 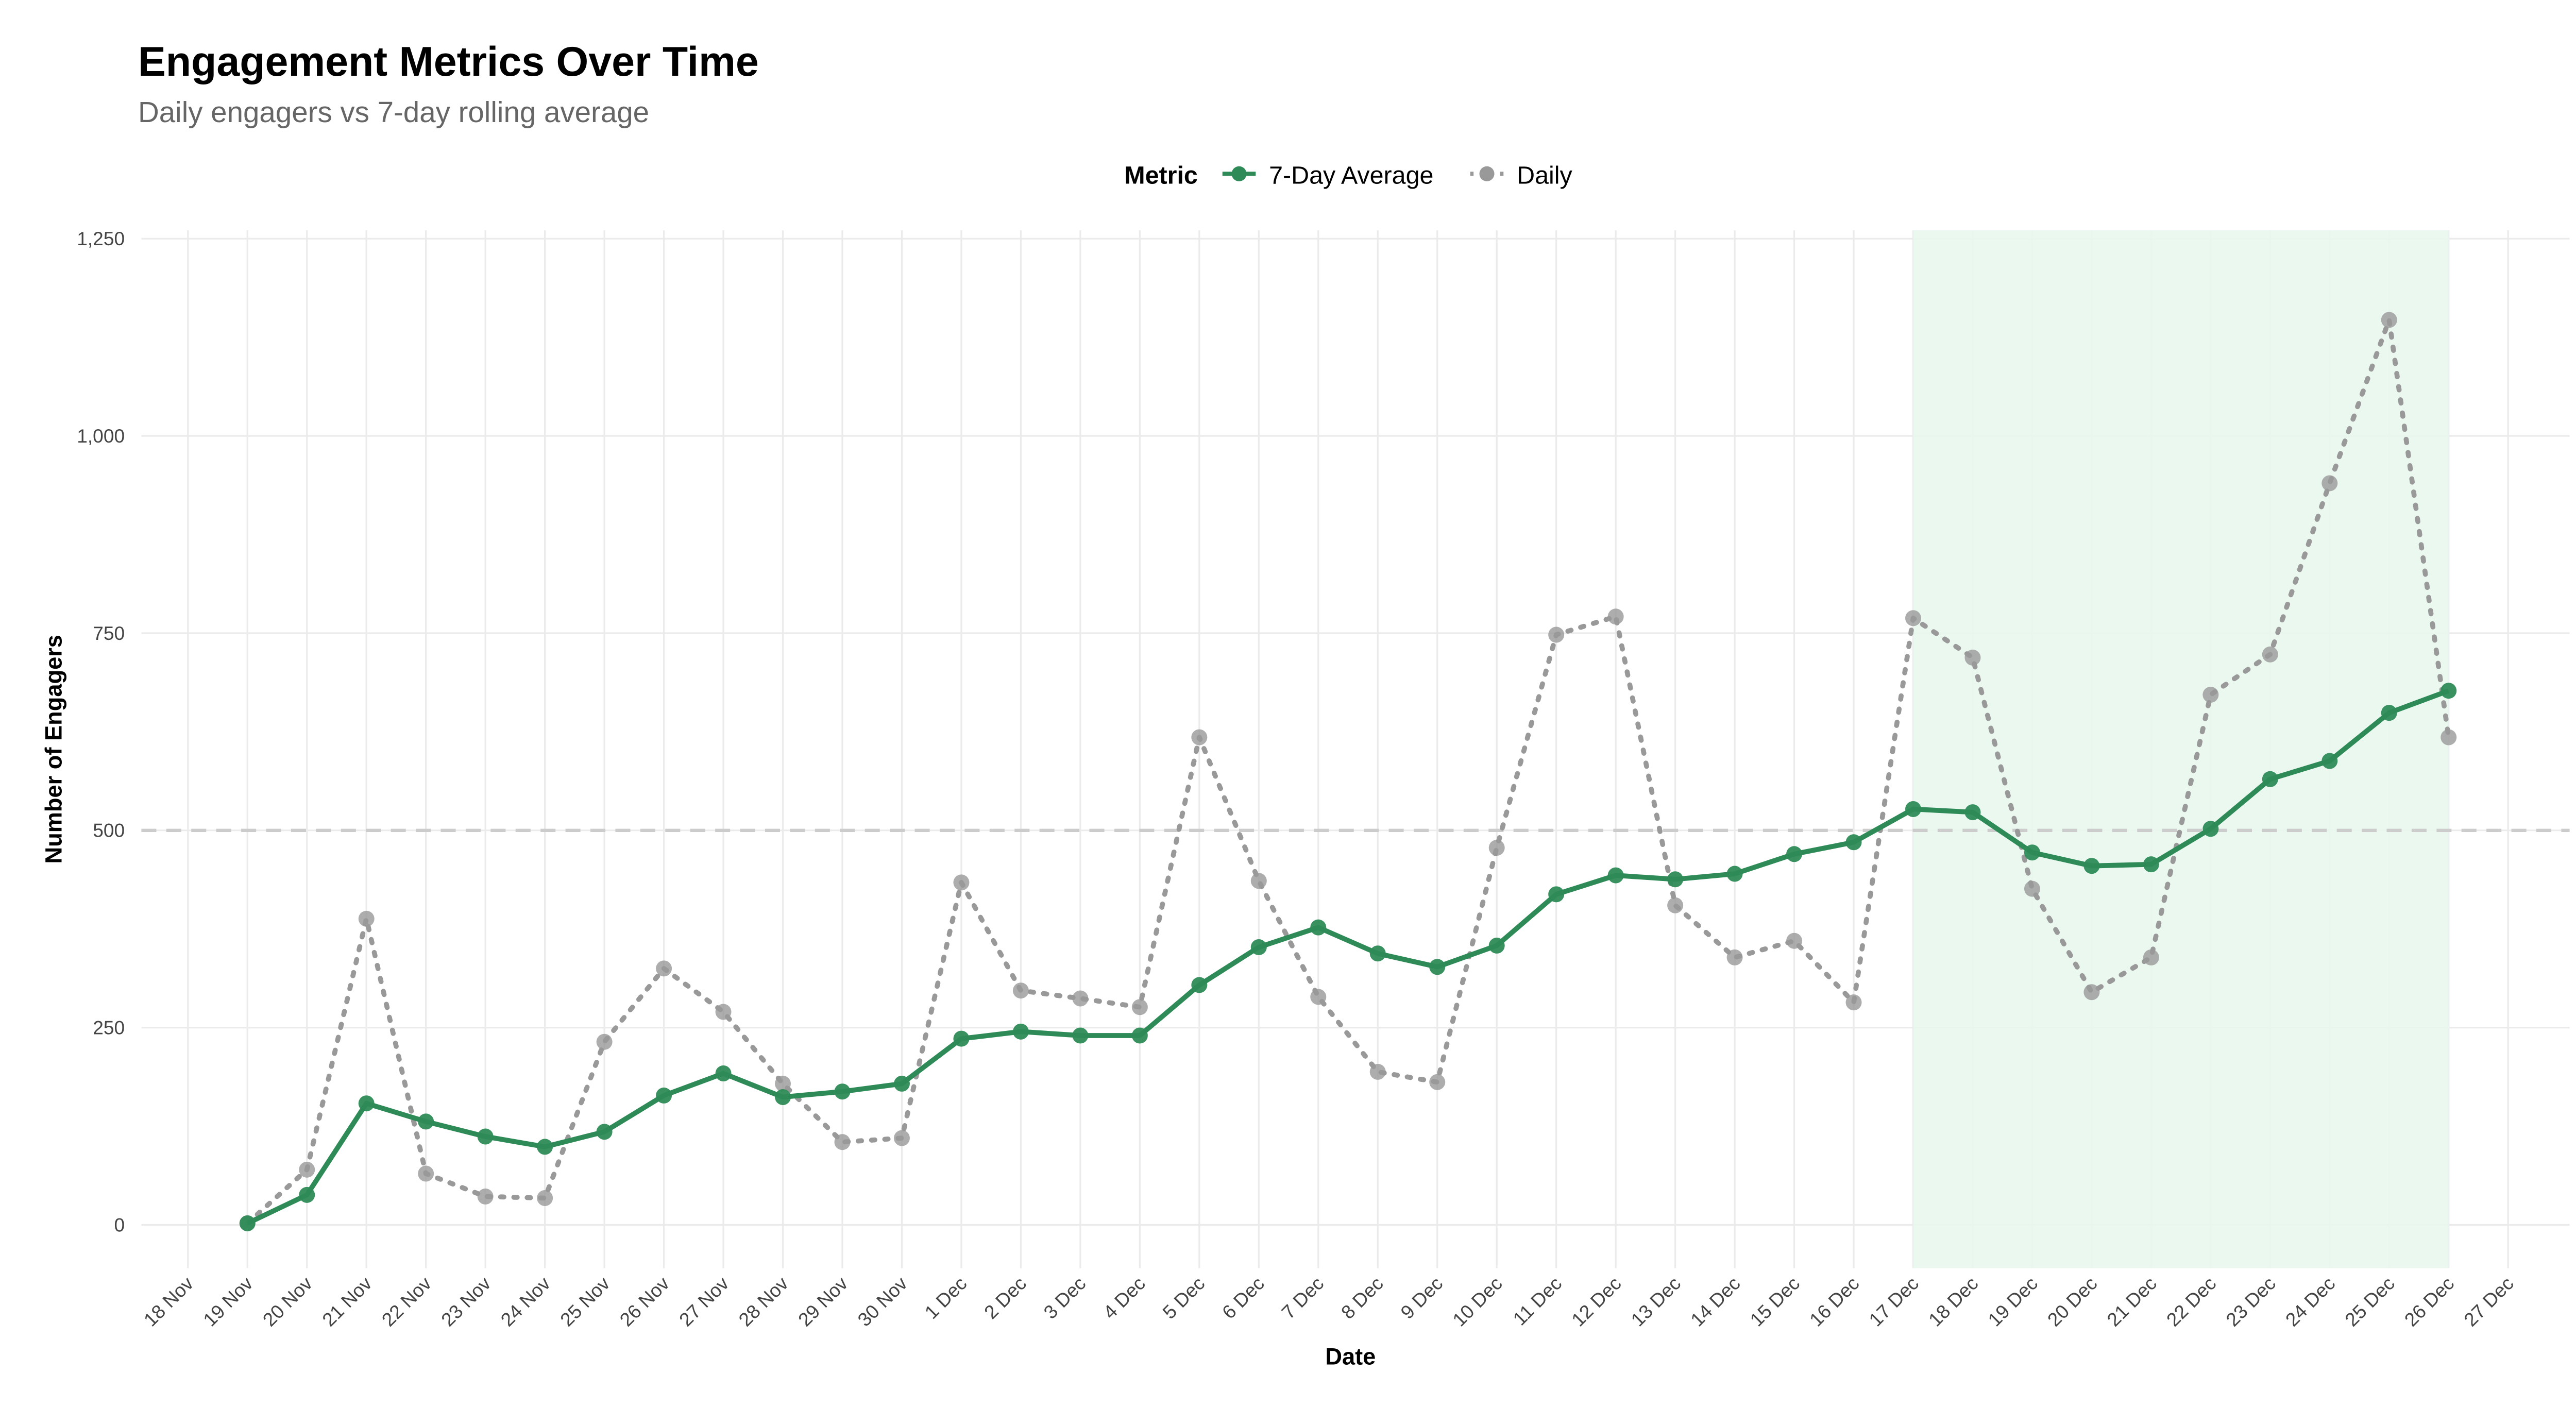 I want to click on x-tick-label: 29 Nov, so click(x=823, y=1301).